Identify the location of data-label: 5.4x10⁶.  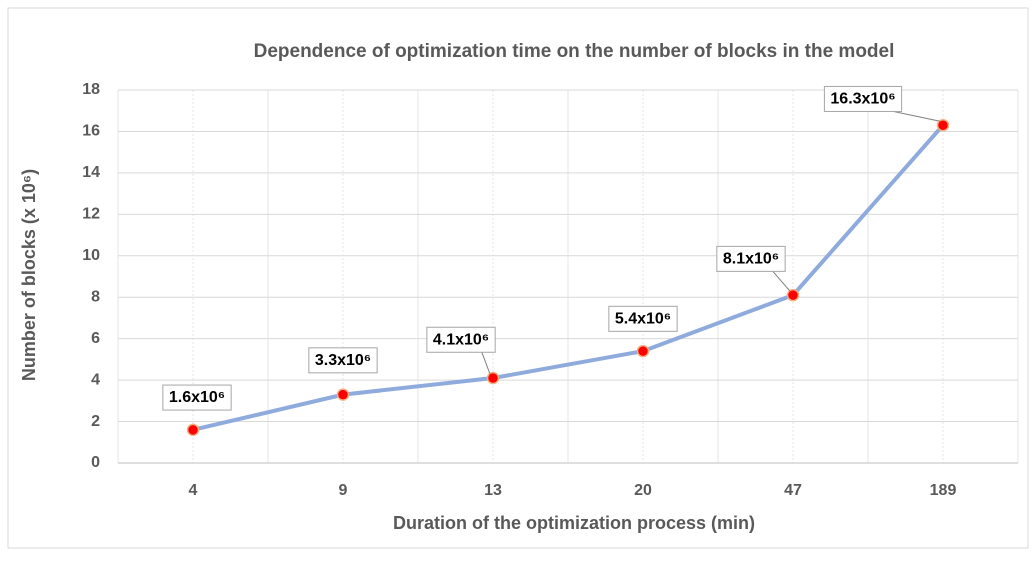
(643, 318).